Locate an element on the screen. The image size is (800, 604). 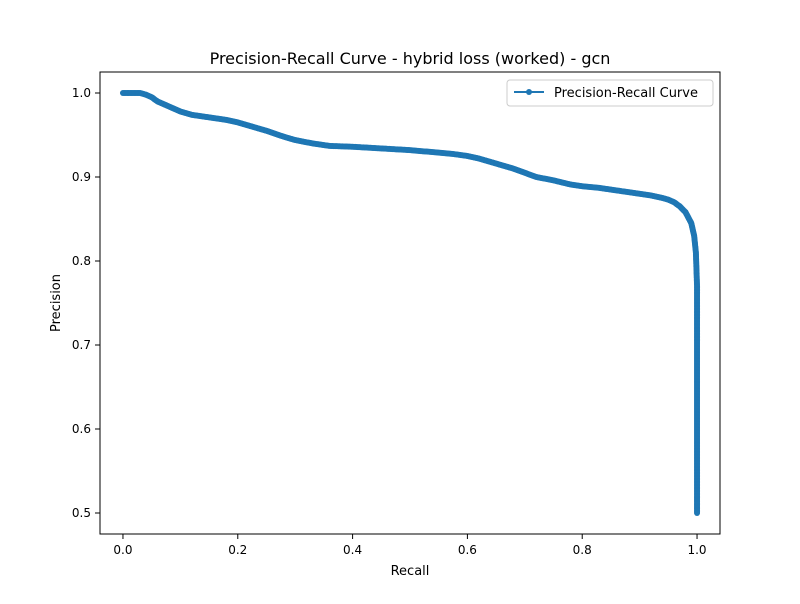
y-tick-label: 0.9 is located at coordinates (81, 177).